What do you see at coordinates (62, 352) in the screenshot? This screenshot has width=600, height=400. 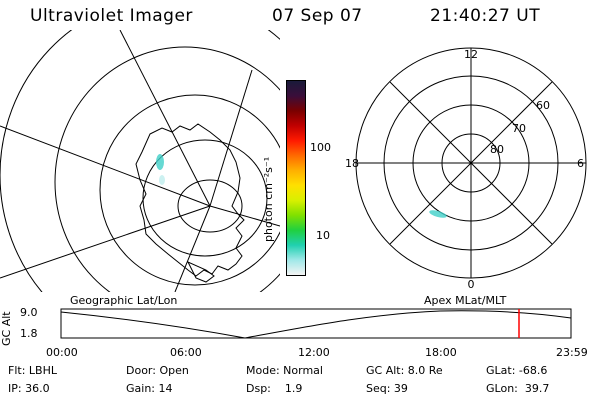 I see `alt-xtick-0000: 00:00` at bounding box center [62, 352].